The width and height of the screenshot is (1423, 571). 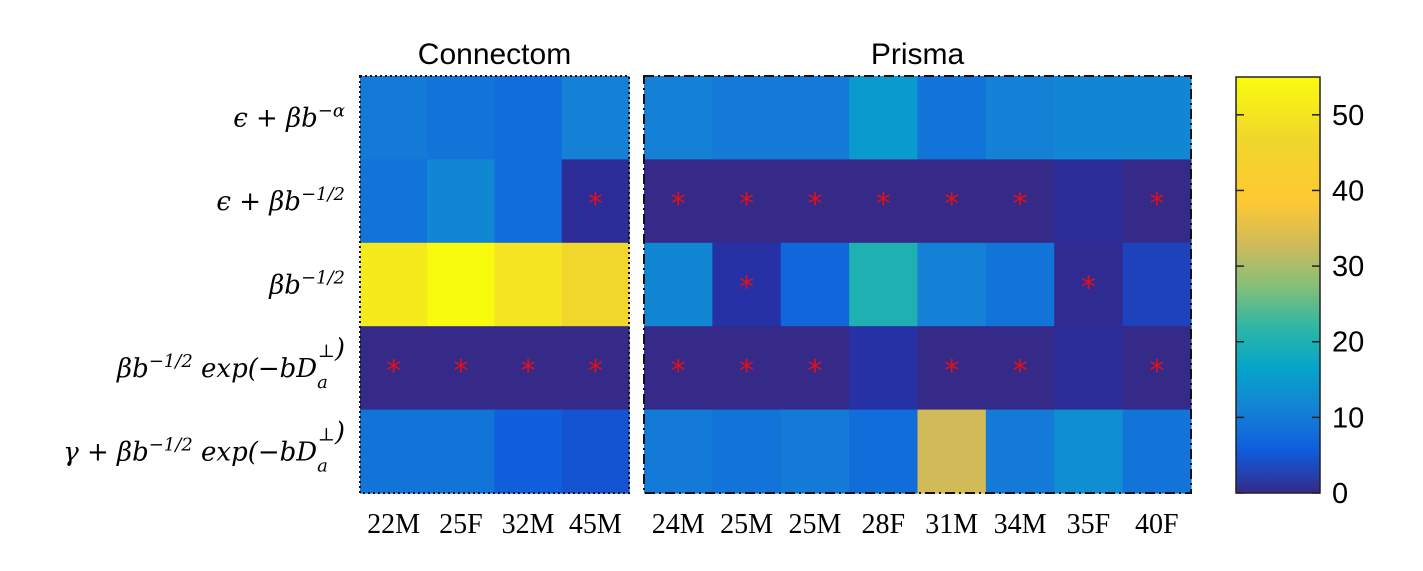 I want to click on colorbar-tick-label: 10, so click(x=1348, y=418).